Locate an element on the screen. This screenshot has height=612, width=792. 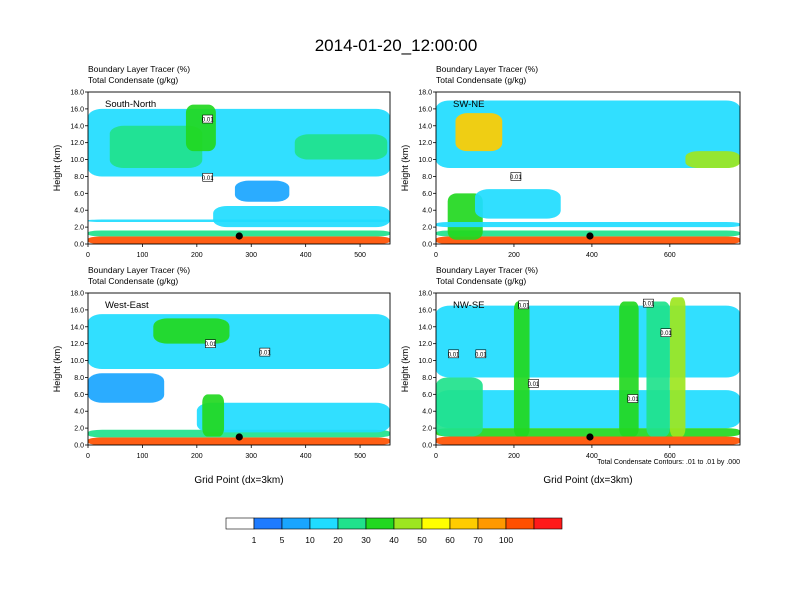
panel-label: SW-NE is located at coordinates (469, 104).